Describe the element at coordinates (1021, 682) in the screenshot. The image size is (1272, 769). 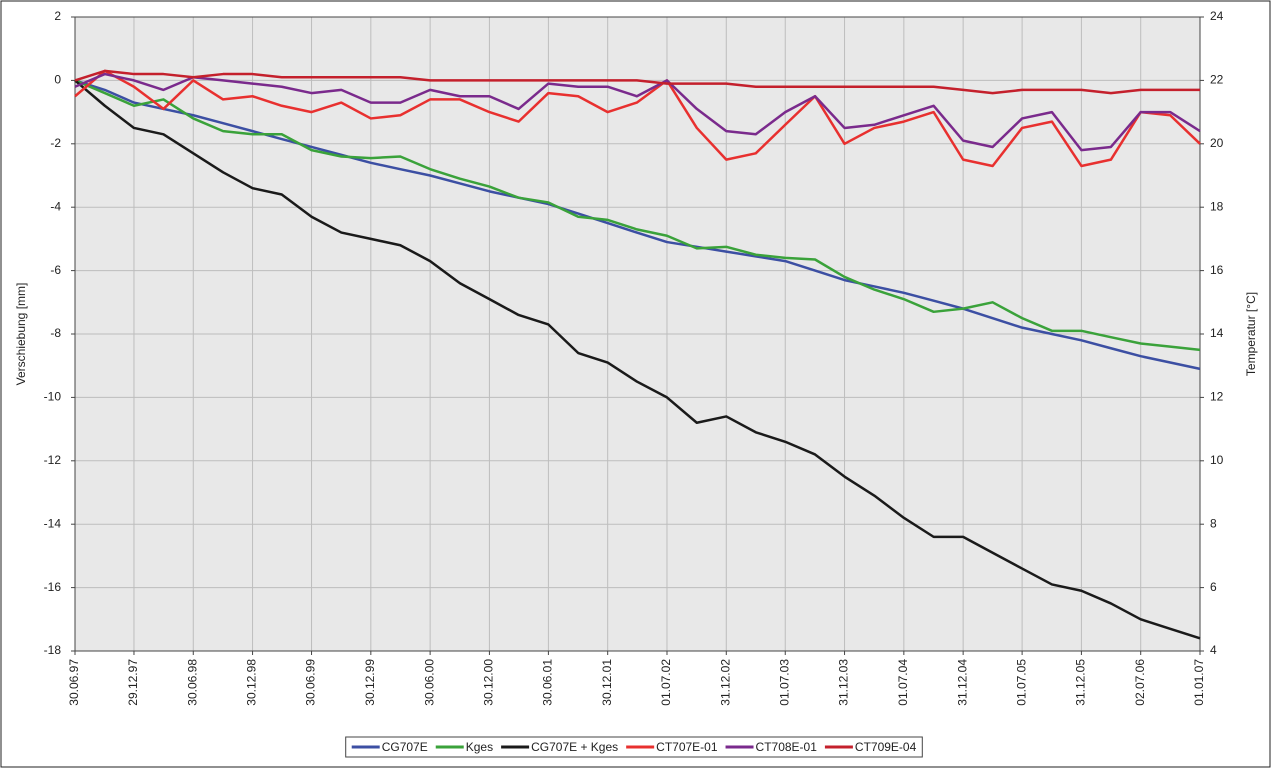
I see `x-tick-label: 01.07.05` at that location.